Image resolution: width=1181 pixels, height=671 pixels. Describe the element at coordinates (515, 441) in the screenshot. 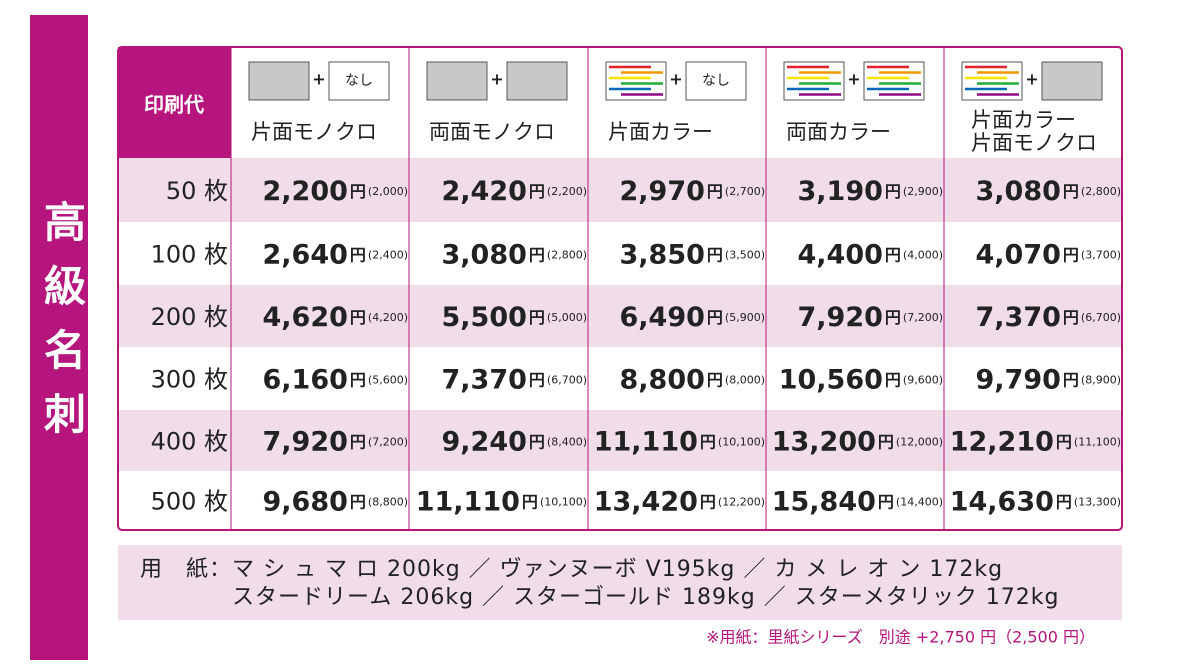

I see `price-cell: 9,240 円 (8,400)` at that location.